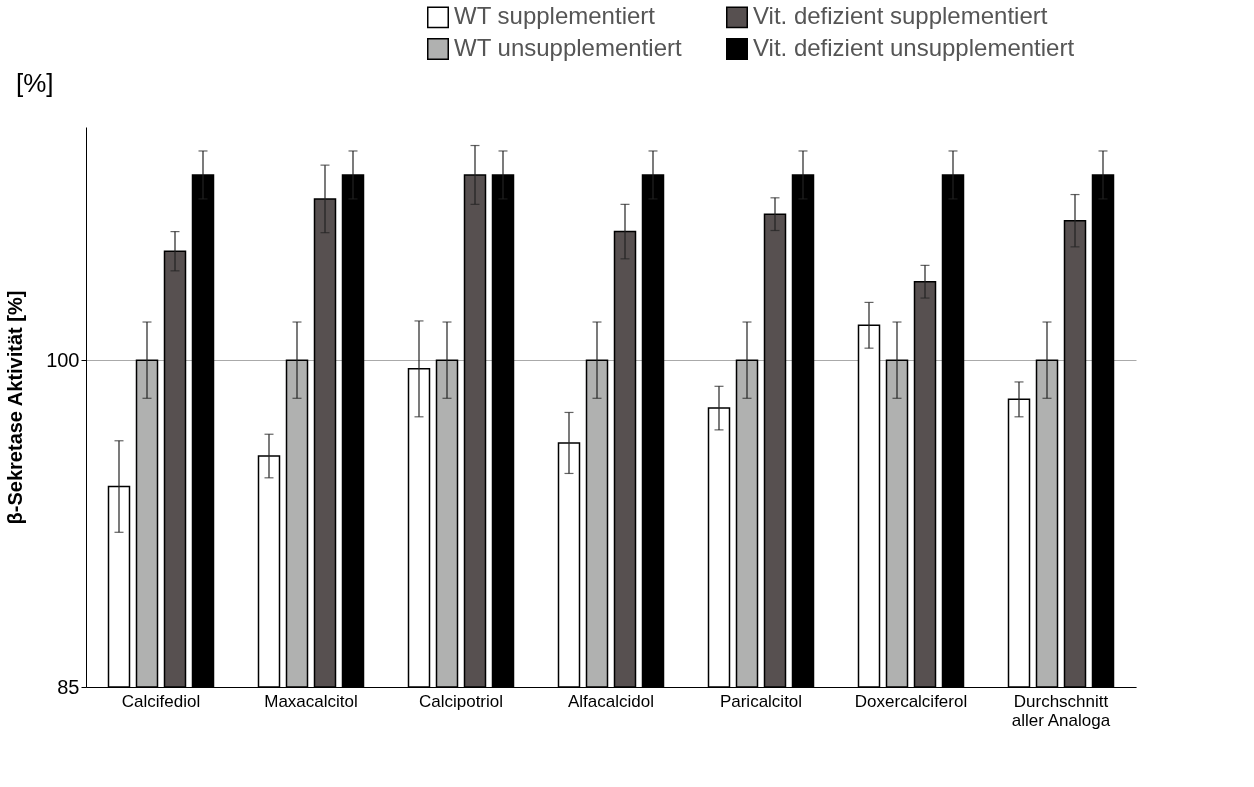 This screenshot has height=787, width=1254. I want to click on legend-label: WT supplementiert, so click(555, 16).